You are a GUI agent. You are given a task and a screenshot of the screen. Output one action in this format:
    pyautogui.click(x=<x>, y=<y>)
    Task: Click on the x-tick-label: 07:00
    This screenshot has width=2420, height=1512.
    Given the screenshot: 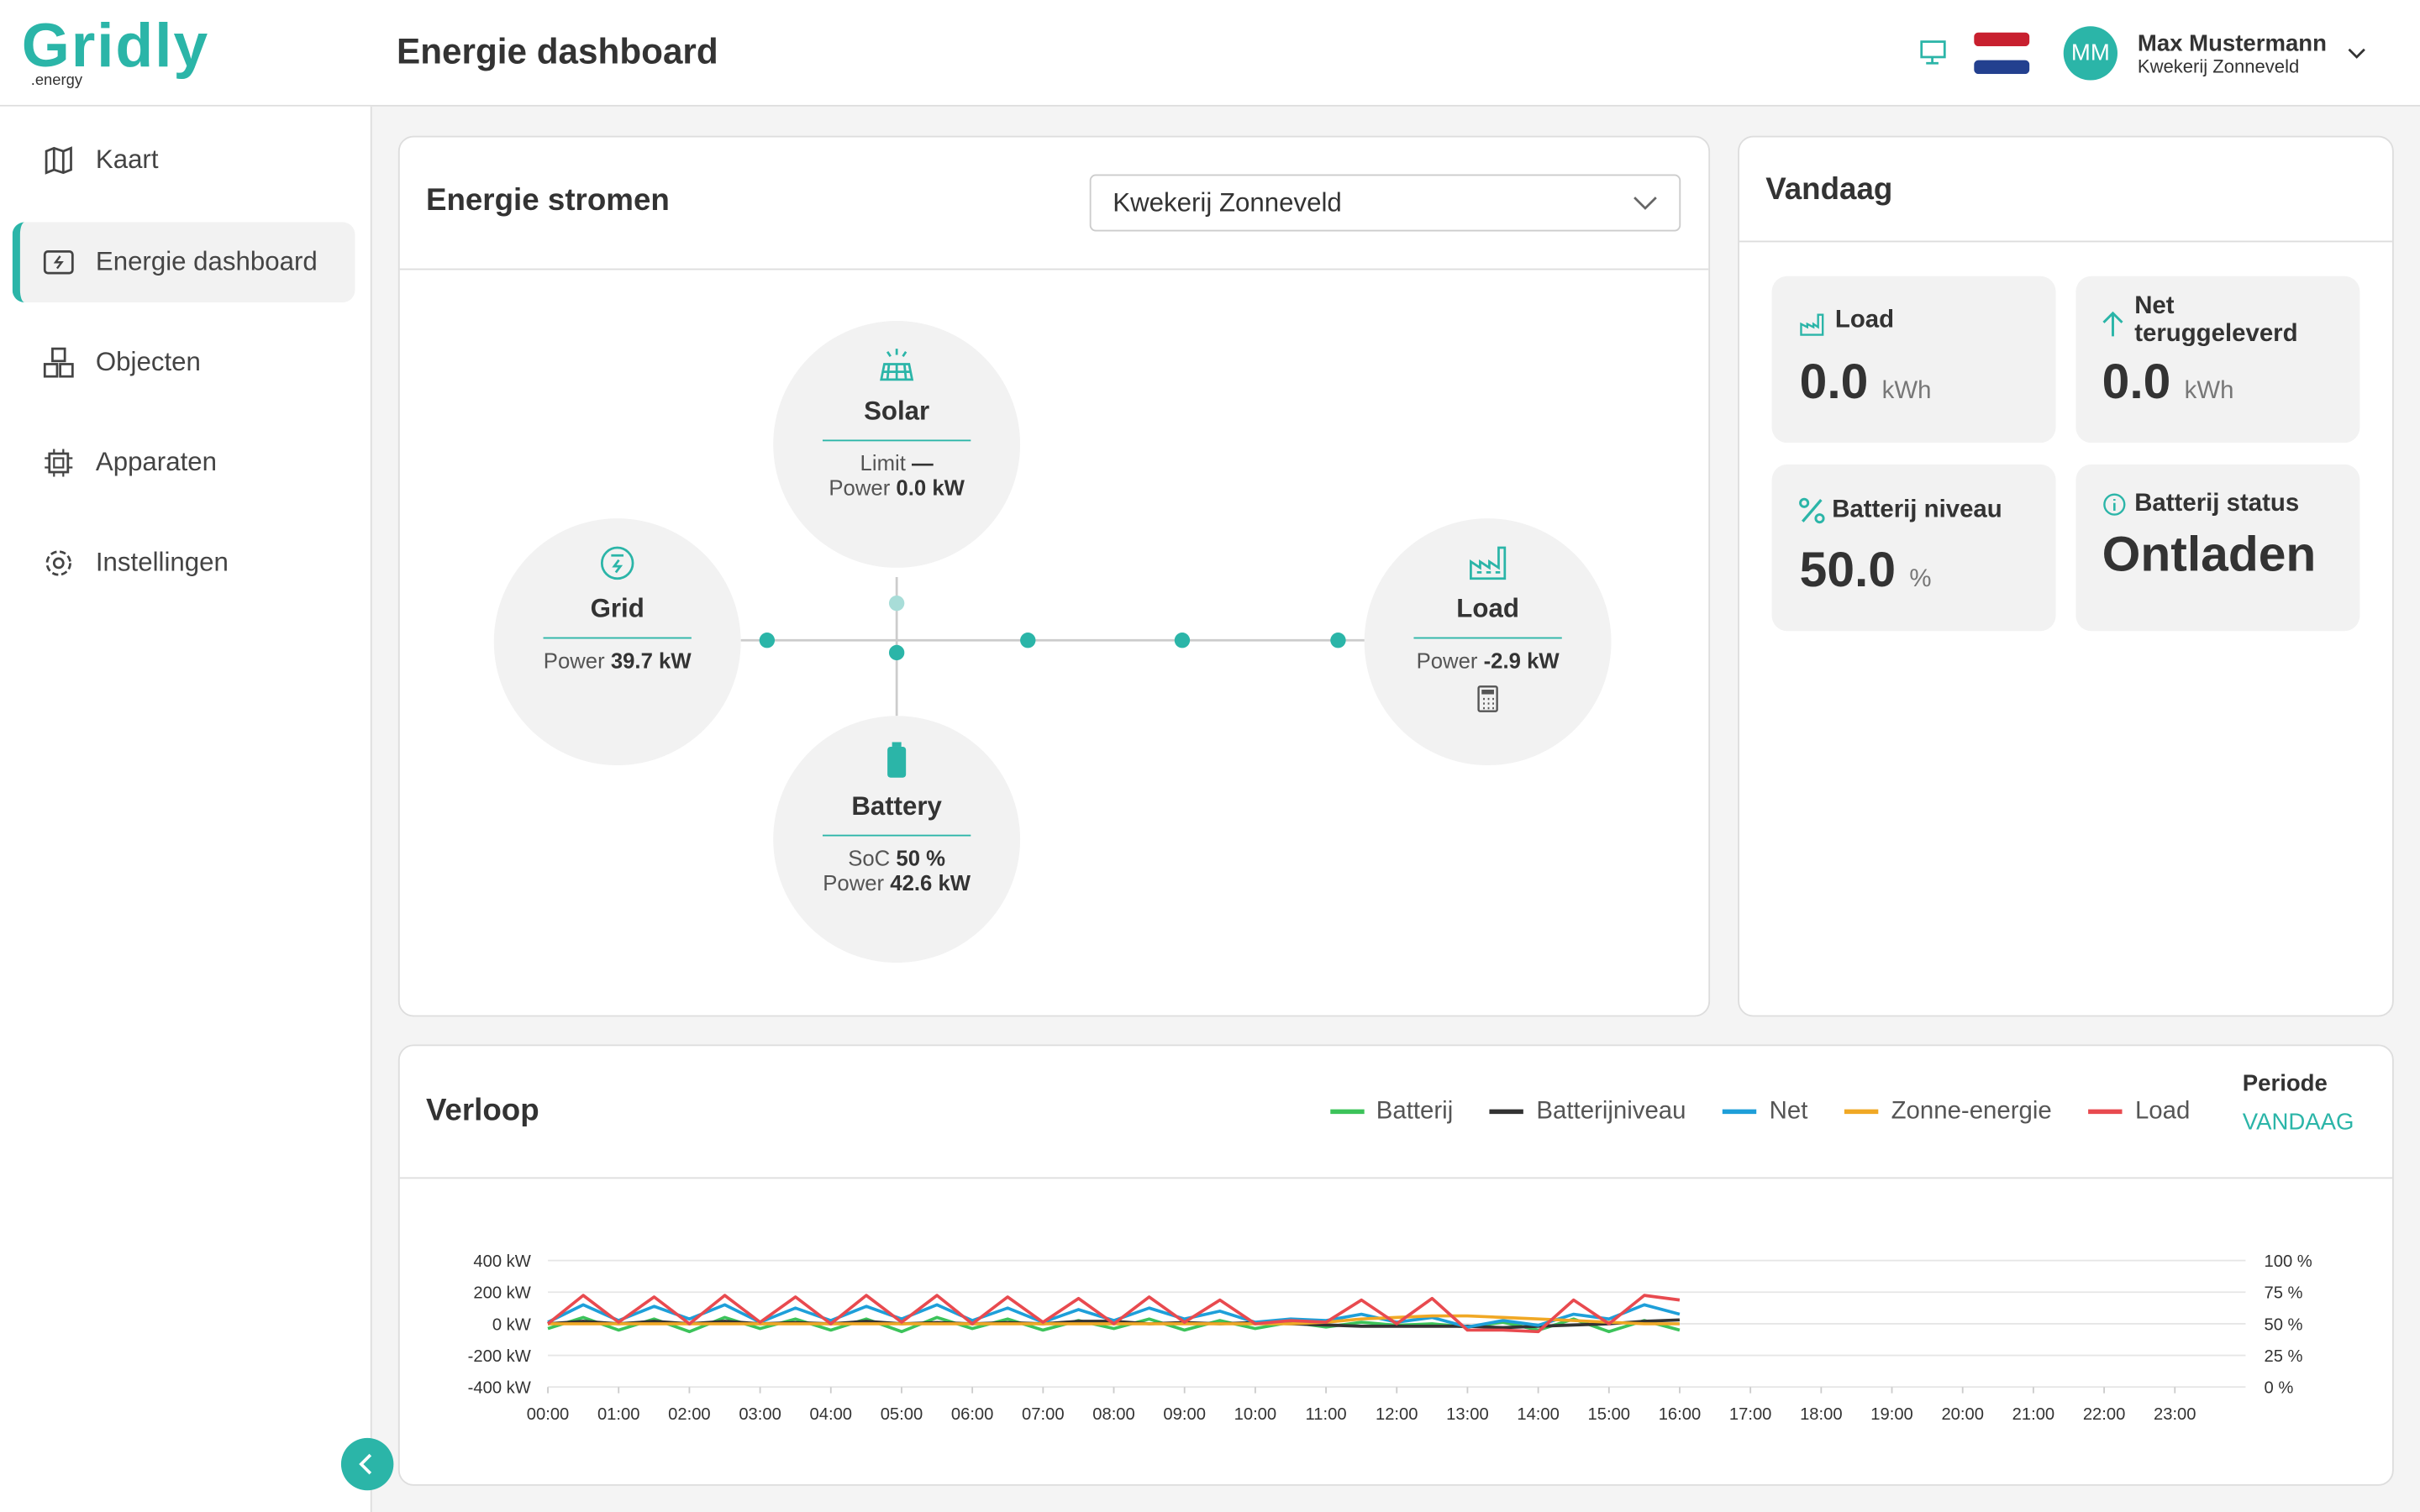 What is the action you would take?
    pyautogui.click(x=1043, y=1414)
    